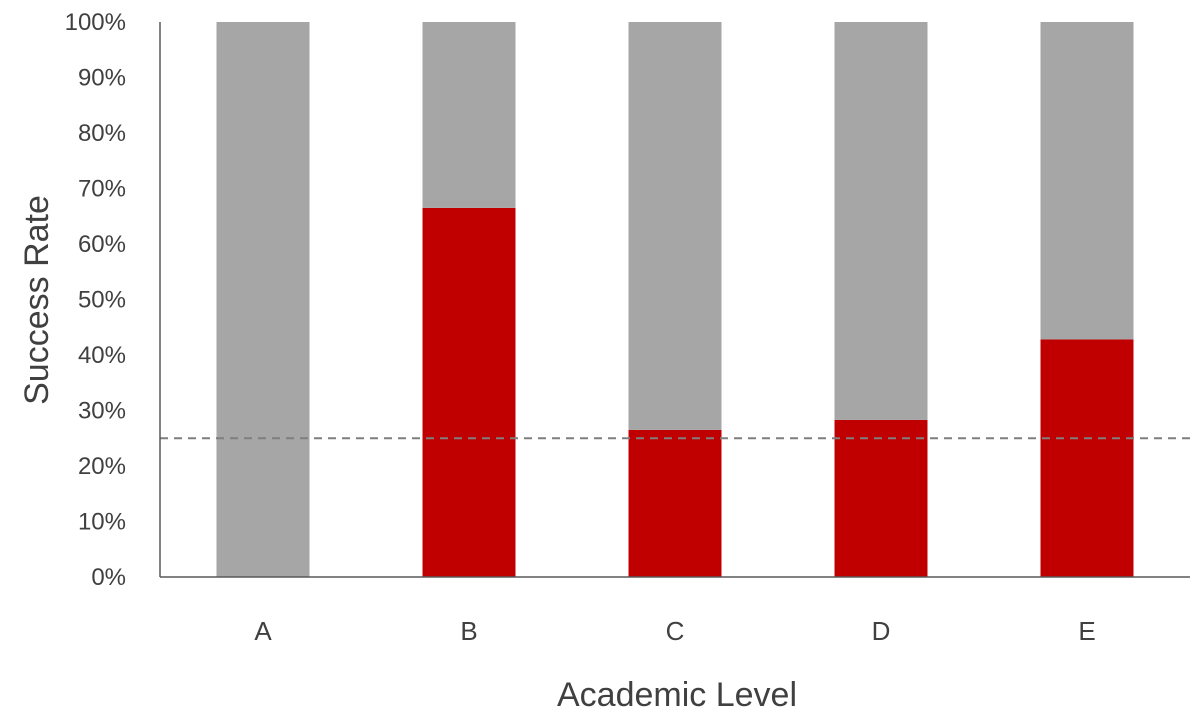 The height and width of the screenshot is (714, 1194). Describe the element at coordinates (108, 577) in the screenshot. I see `y-tick-label: 0%` at that location.